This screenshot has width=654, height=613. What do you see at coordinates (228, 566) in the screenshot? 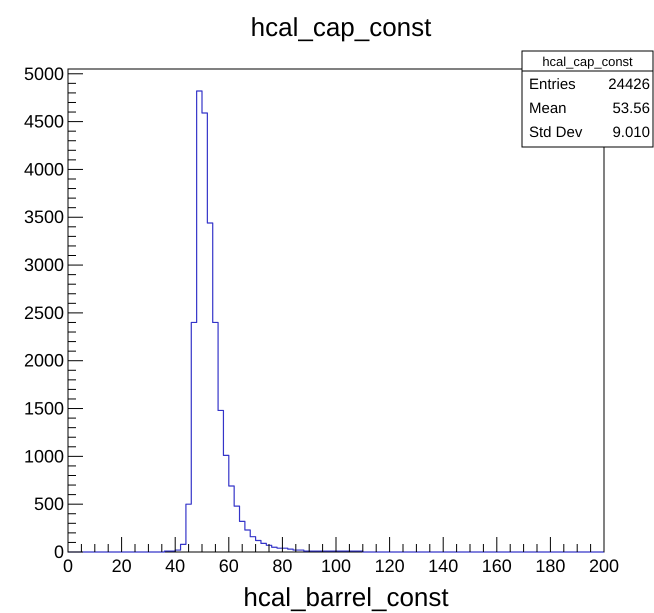
I see `x-tick-label: 60` at bounding box center [228, 566].